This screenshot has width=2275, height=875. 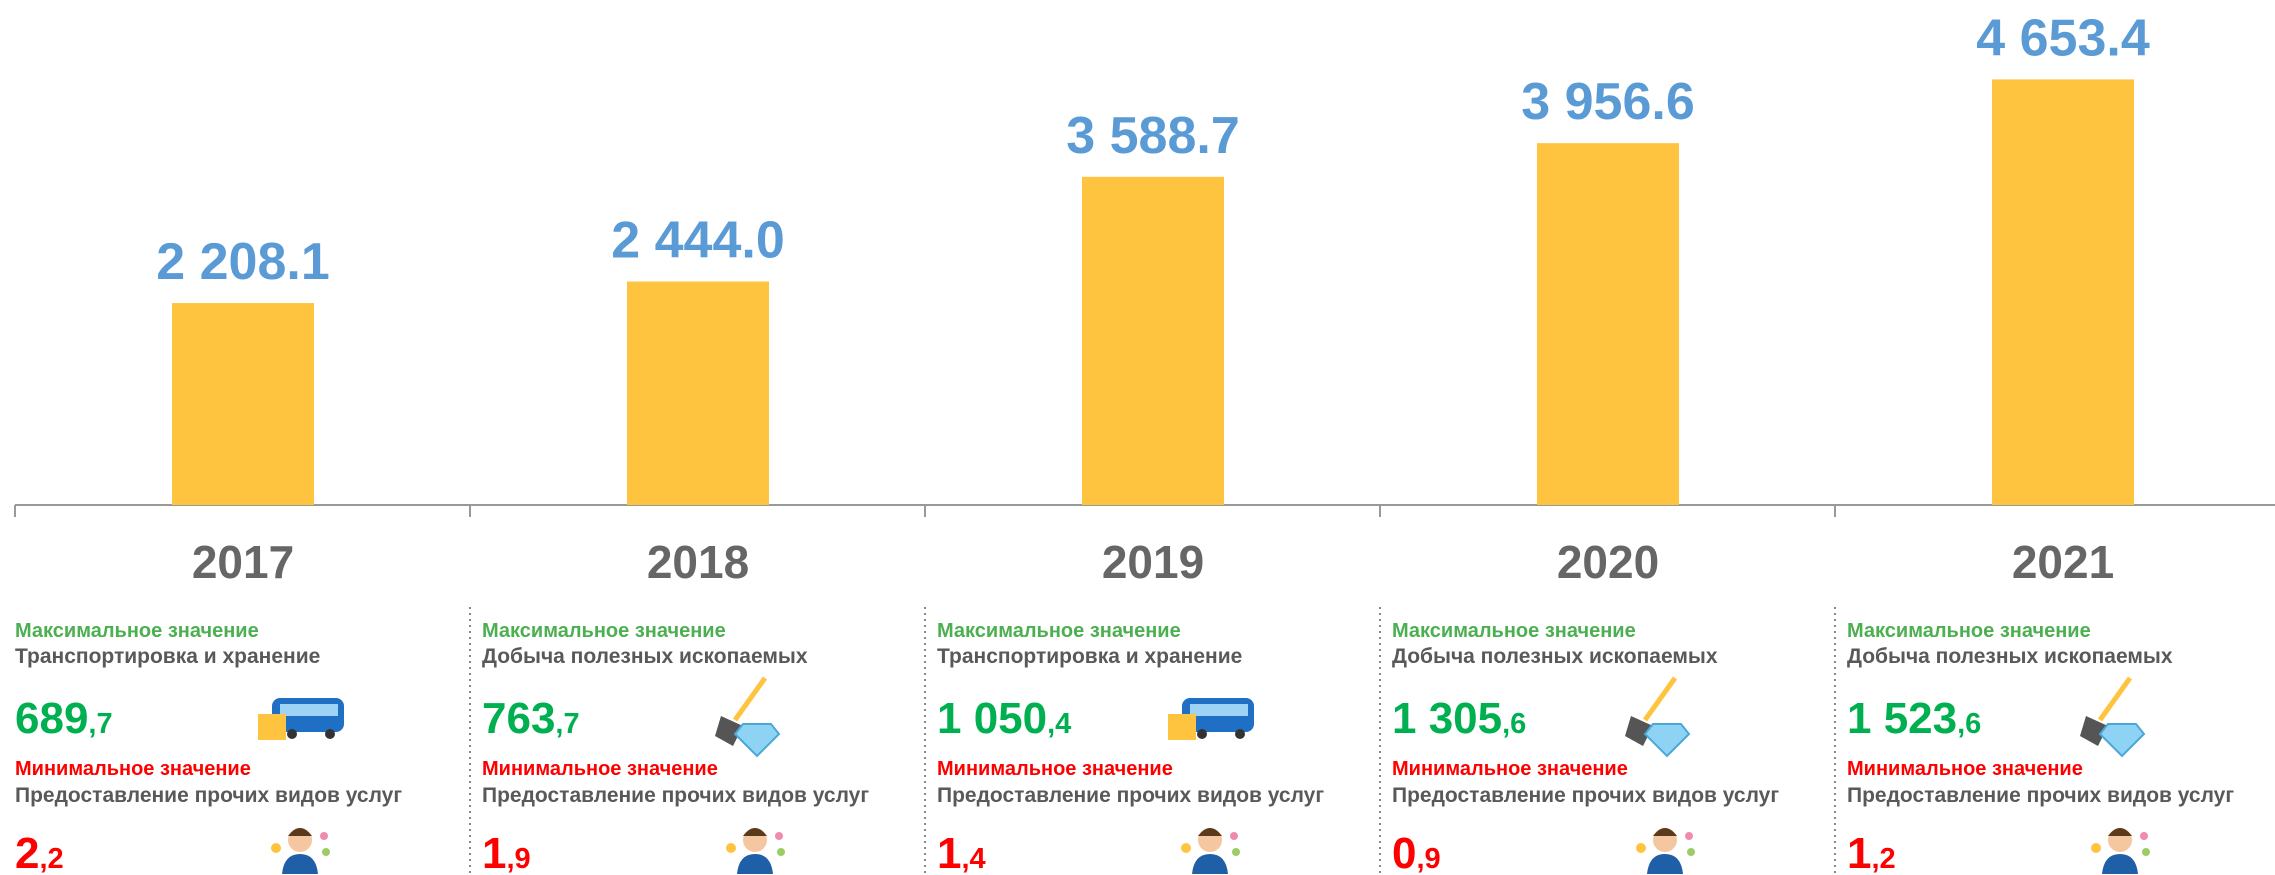 What do you see at coordinates (1459, 718) in the screenshot?
I see `max-value: 1 305,6` at bounding box center [1459, 718].